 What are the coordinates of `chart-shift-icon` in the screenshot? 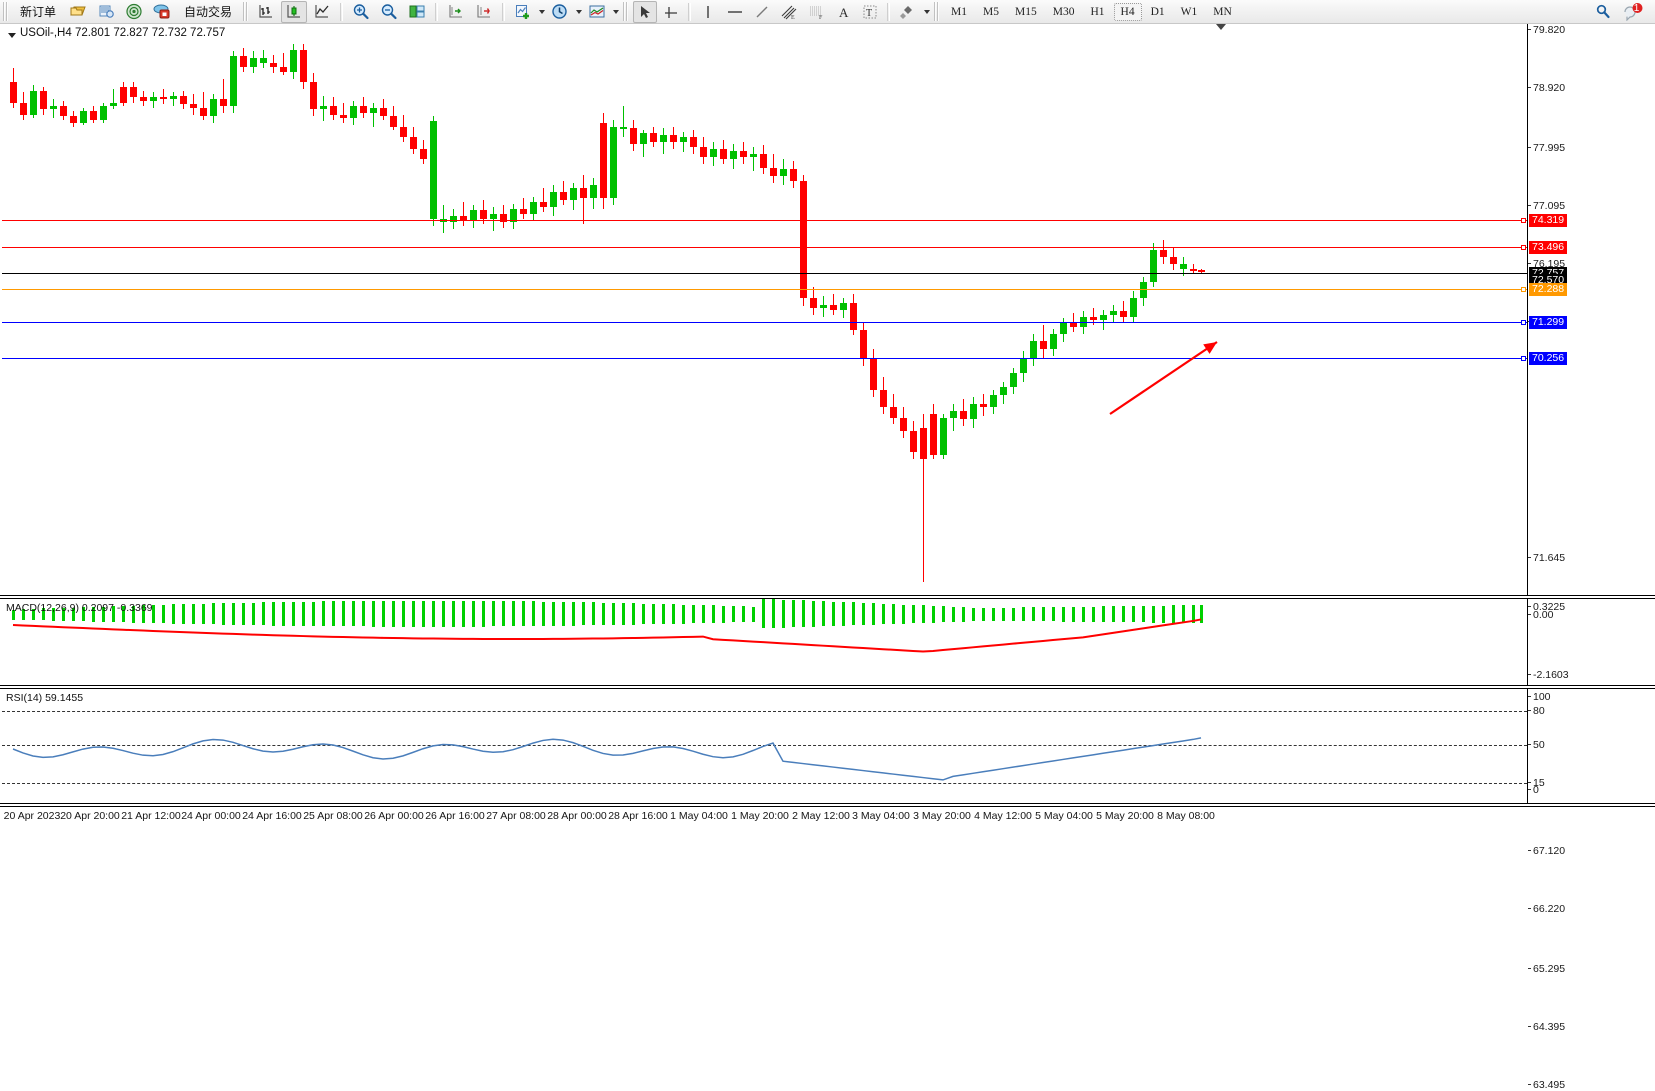 It's located at (456, 12).